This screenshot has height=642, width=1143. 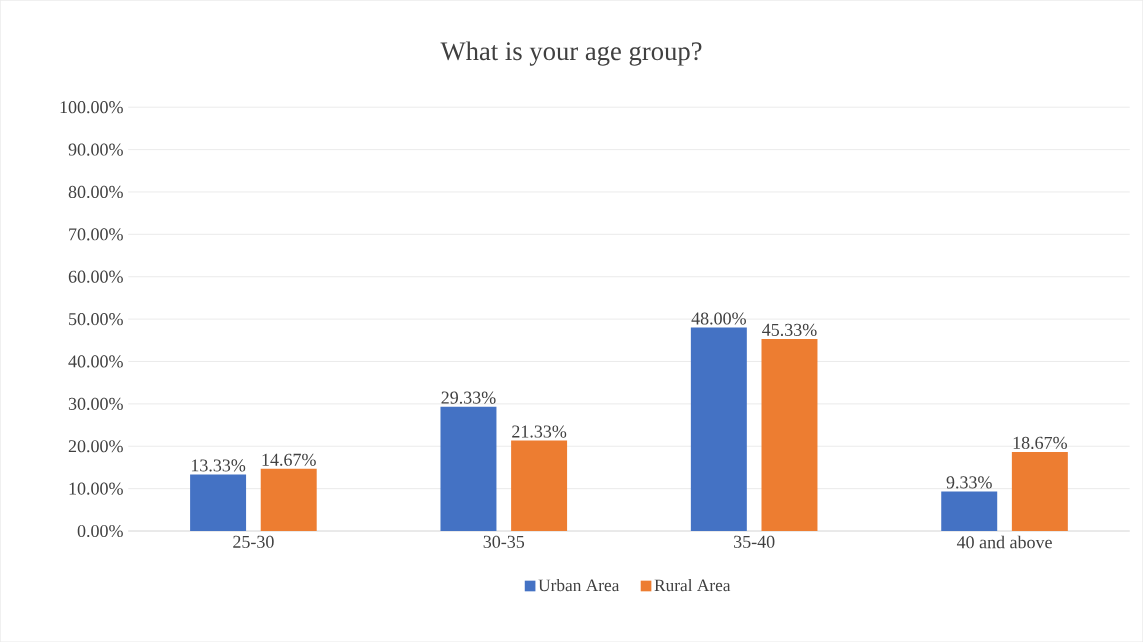 I want to click on legend-label: Rural Area, so click(x=692, y=585).